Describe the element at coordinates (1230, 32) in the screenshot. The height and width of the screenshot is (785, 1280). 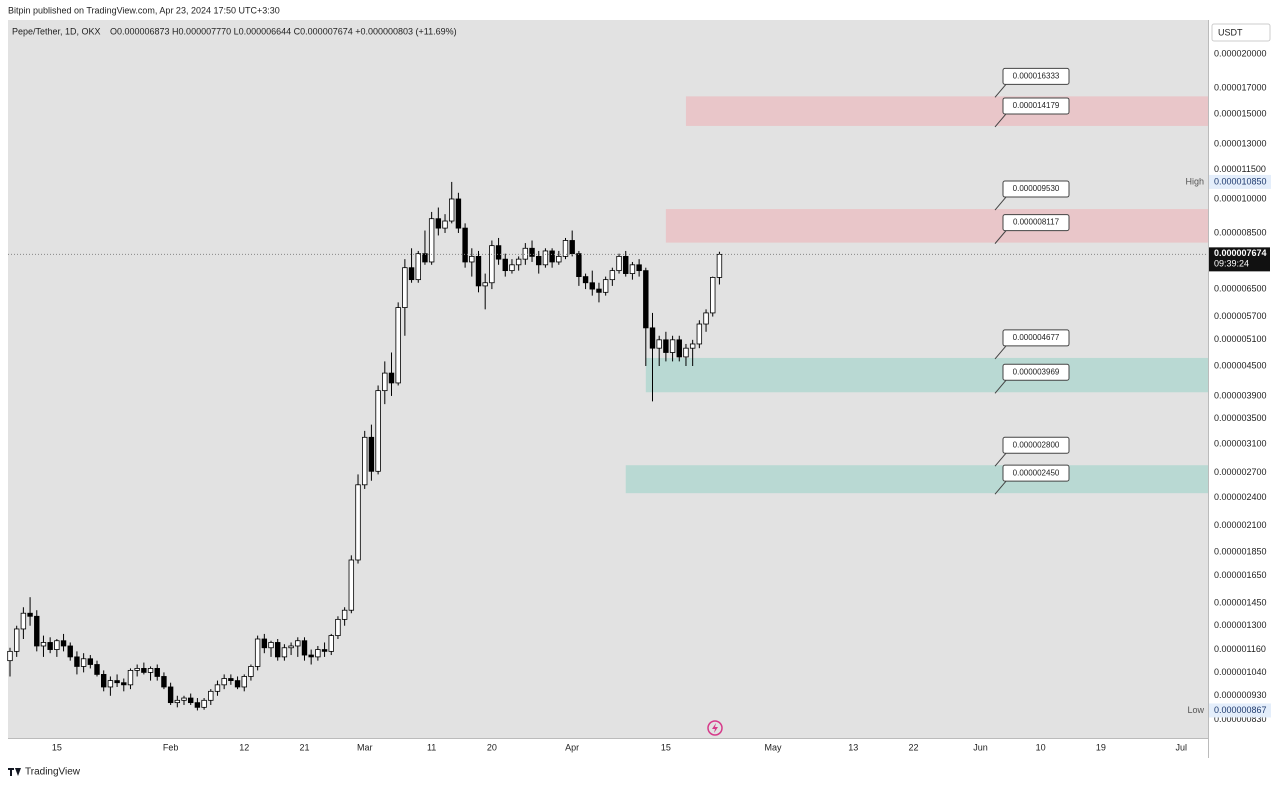
I see `currency-label: USDT` at that location.